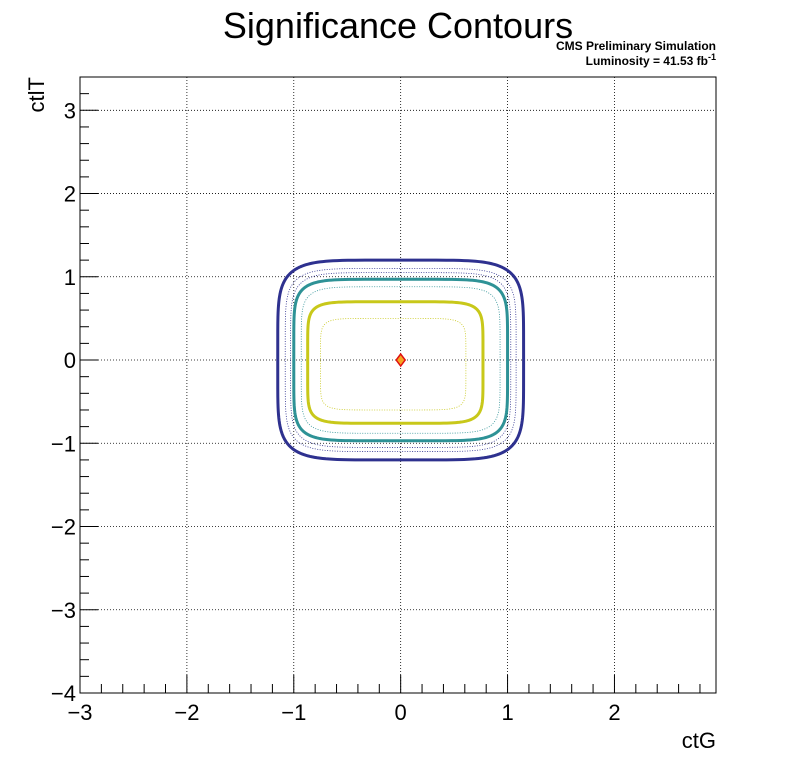 This screenshot has height=772, width=796. What do you see at coordinates (398, 25) in the screenshot?
I see `chart-title: Significance Contours` at bounding box center [398, 25].